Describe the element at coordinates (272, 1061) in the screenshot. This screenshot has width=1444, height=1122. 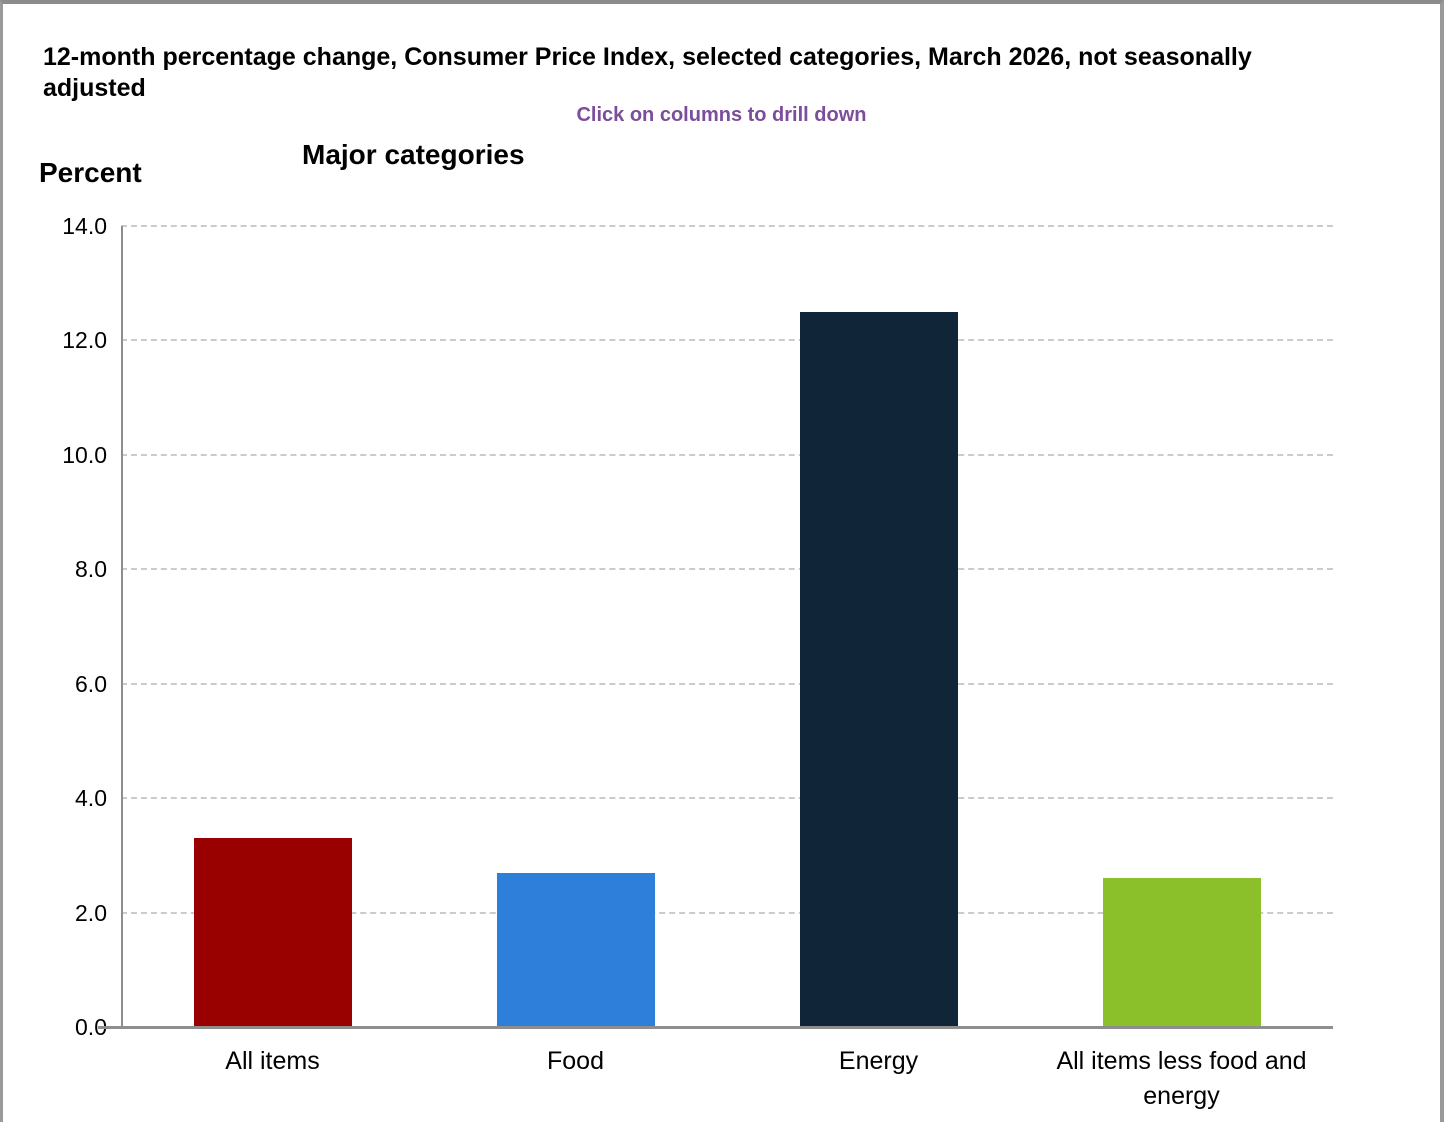
I see `x-category-label: All items` at that location.